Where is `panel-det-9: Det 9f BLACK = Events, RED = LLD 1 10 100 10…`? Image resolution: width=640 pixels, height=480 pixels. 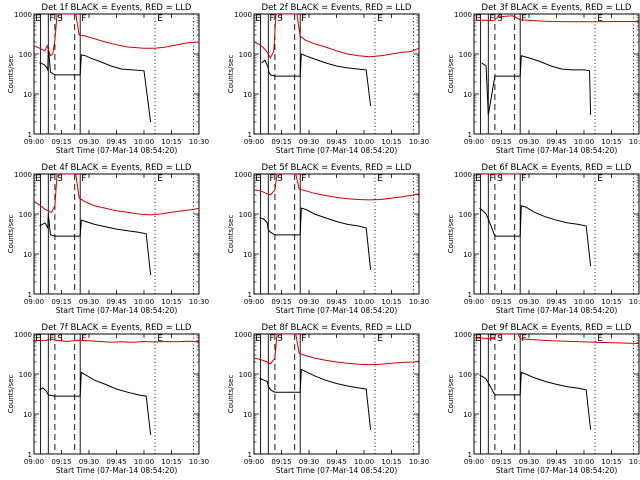
panel-det-9: Det 9f BLACK = Events, RED = LLD 1 10 100 10… is located at coordinates (543, 399).